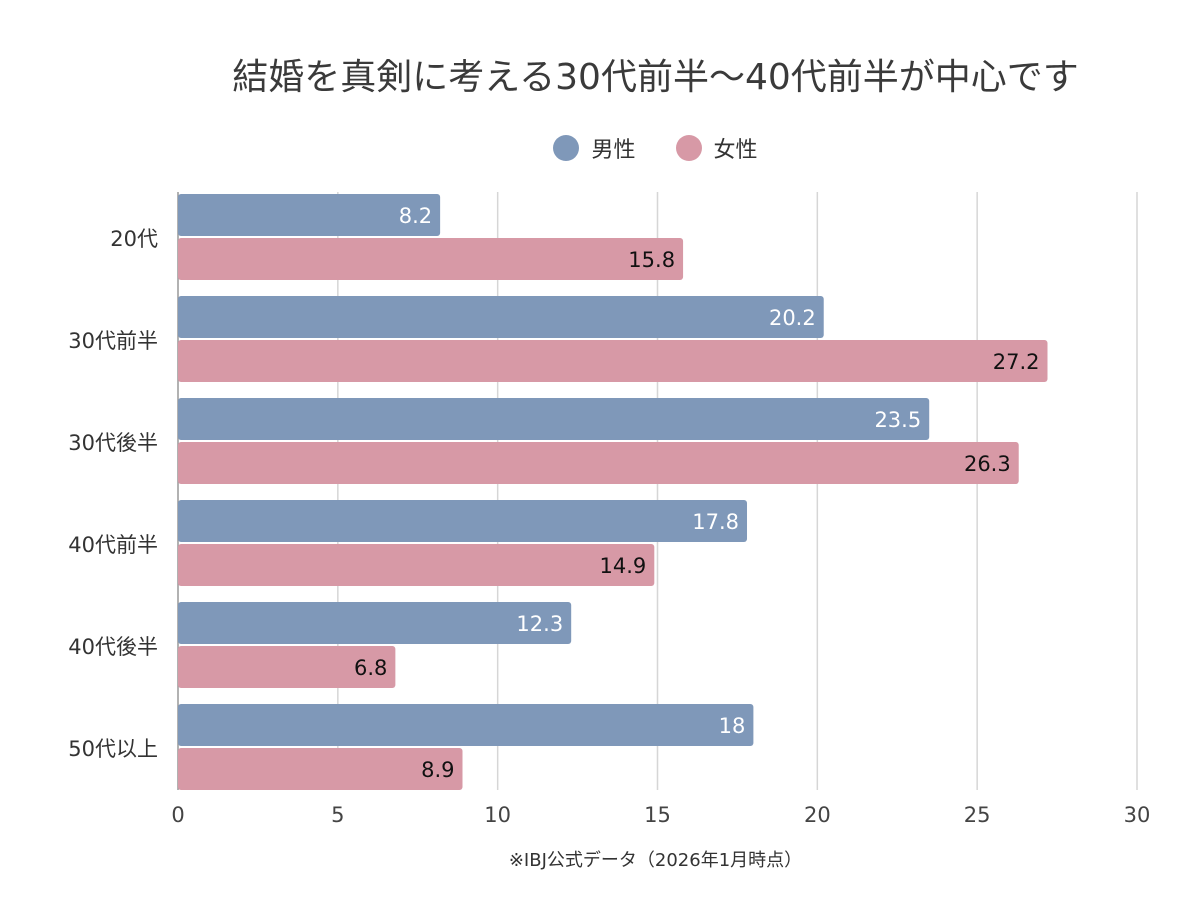 The height and width of the screenshot is (923, 1201). What do you see at coordinates (113, 545) in the screenshot?
I see `y-category-label: 40代前半` at bounding box center [113, 545].